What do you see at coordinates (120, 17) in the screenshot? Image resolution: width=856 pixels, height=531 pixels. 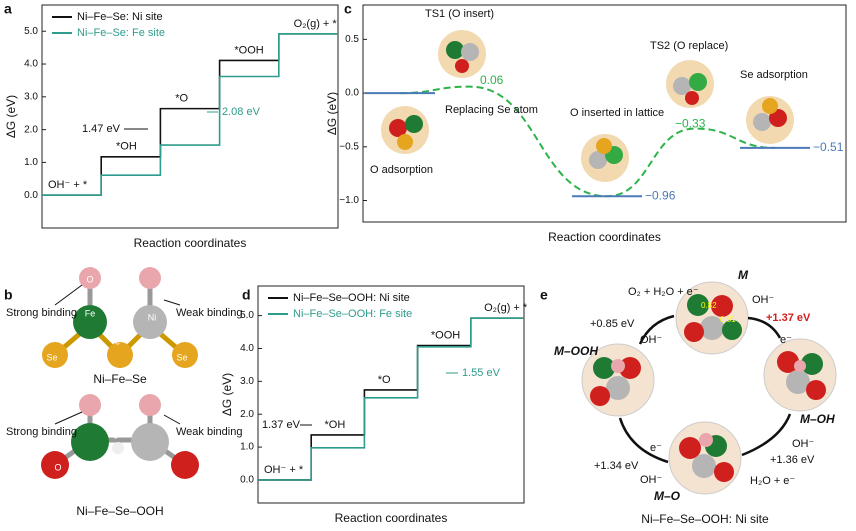 I see `legend-label: Ni–Fe–Se: Ni site` at bounding box center [120, 17].